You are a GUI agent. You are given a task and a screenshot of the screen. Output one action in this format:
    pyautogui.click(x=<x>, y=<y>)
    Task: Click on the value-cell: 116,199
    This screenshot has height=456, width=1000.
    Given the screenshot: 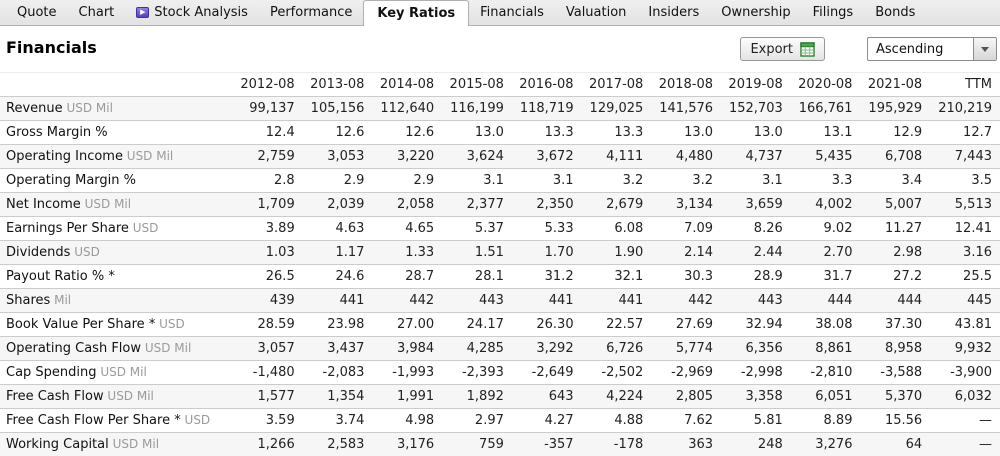 What is the action you would take?
    pyautogui.click(x=477, y=109)
    